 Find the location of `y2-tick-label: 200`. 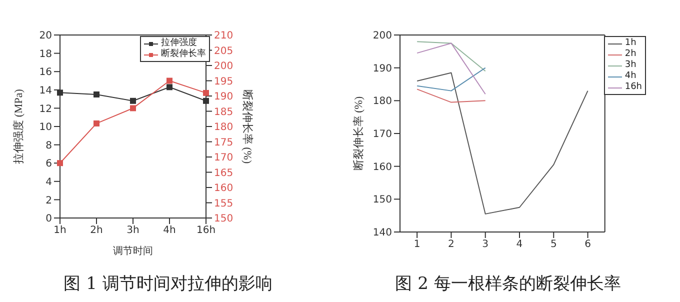

y2-tick-label: 200 is located at coordinates (224, 66).